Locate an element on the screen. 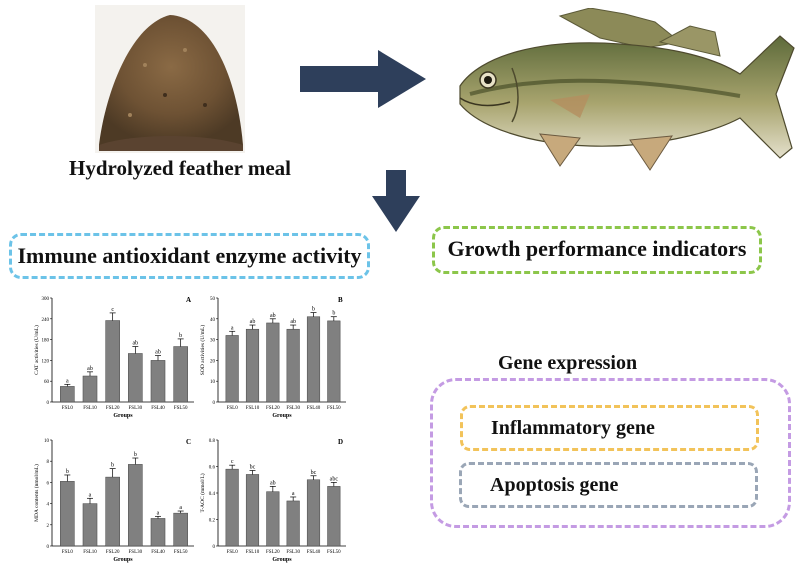  arrow-right-icon is located at coordinates (363, 79).